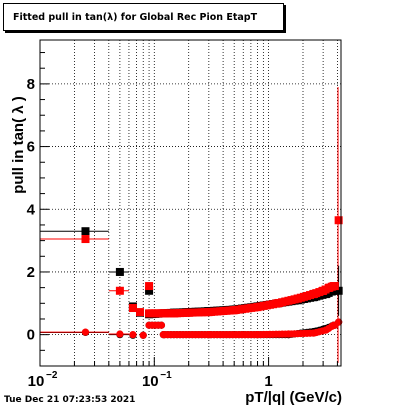 The image size is (400, 409). What do you see at coordinates (268, 381) in the screenshot?
I see `x-tick-label: 1` at bounding box center [268, 381].